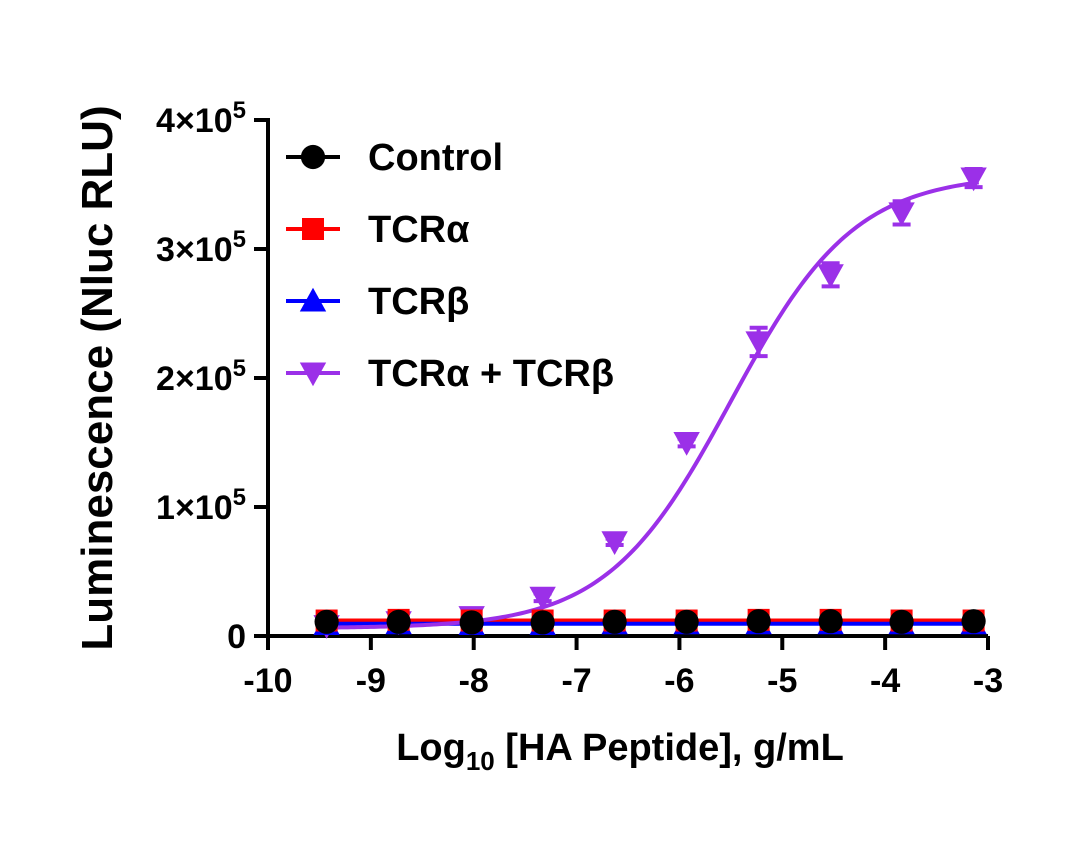 The width and height of the screenshot is (1080, 848). I want to click on legend-item: TCRα + TCRβ, so click(450, 374).